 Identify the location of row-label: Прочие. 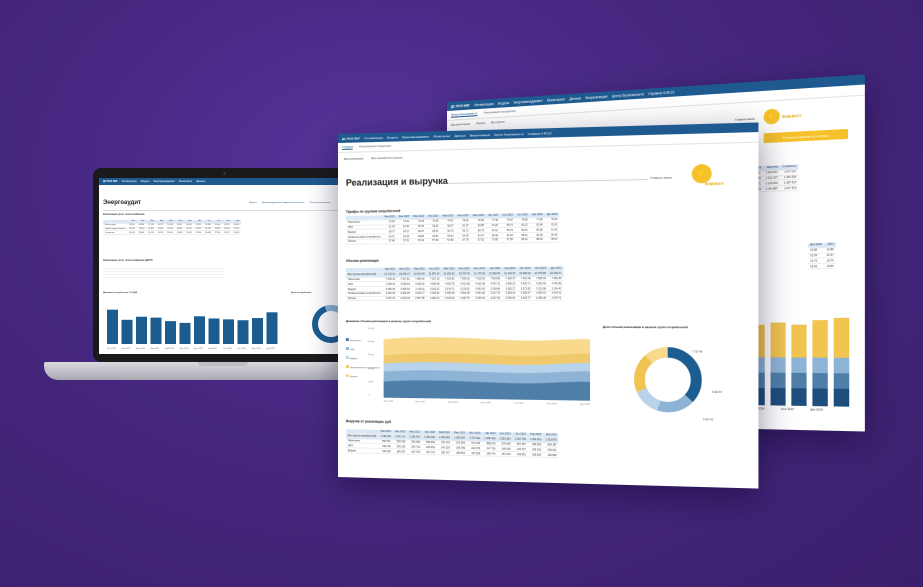
(364, 298).